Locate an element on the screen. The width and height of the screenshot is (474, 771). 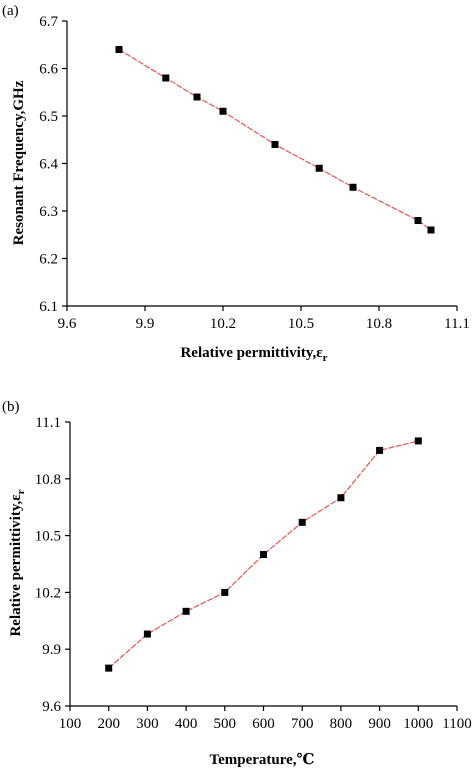
x-tick-label: 200 is located at coordinates (108, 724).